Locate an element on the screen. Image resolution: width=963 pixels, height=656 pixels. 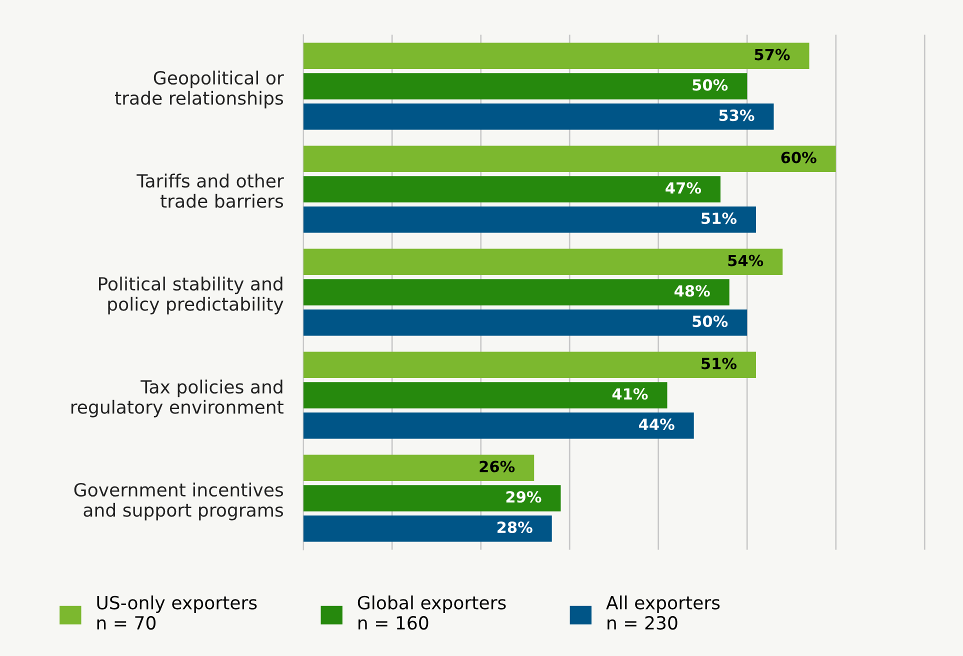
y-tick-label: Government incentives and support programs is located at coordinates (179, 501).